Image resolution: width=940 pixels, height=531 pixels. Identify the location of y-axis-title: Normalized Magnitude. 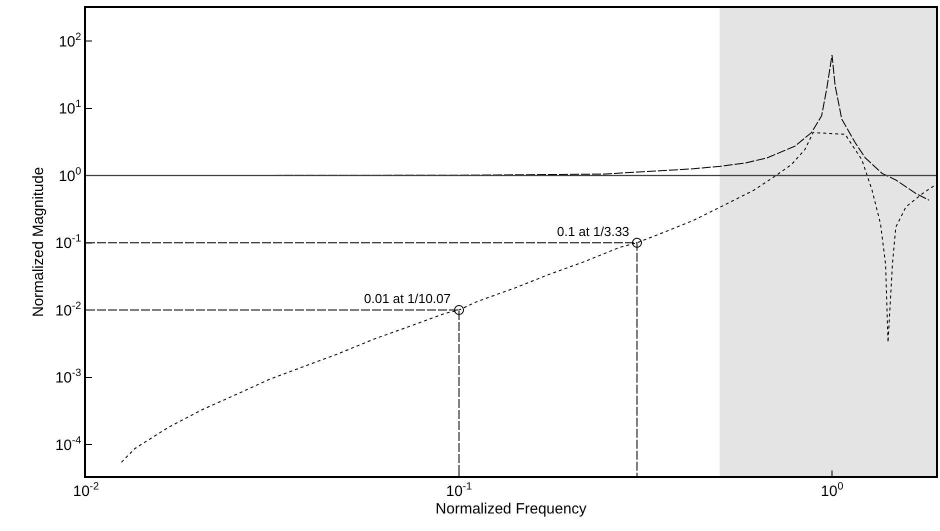
(38, 242).